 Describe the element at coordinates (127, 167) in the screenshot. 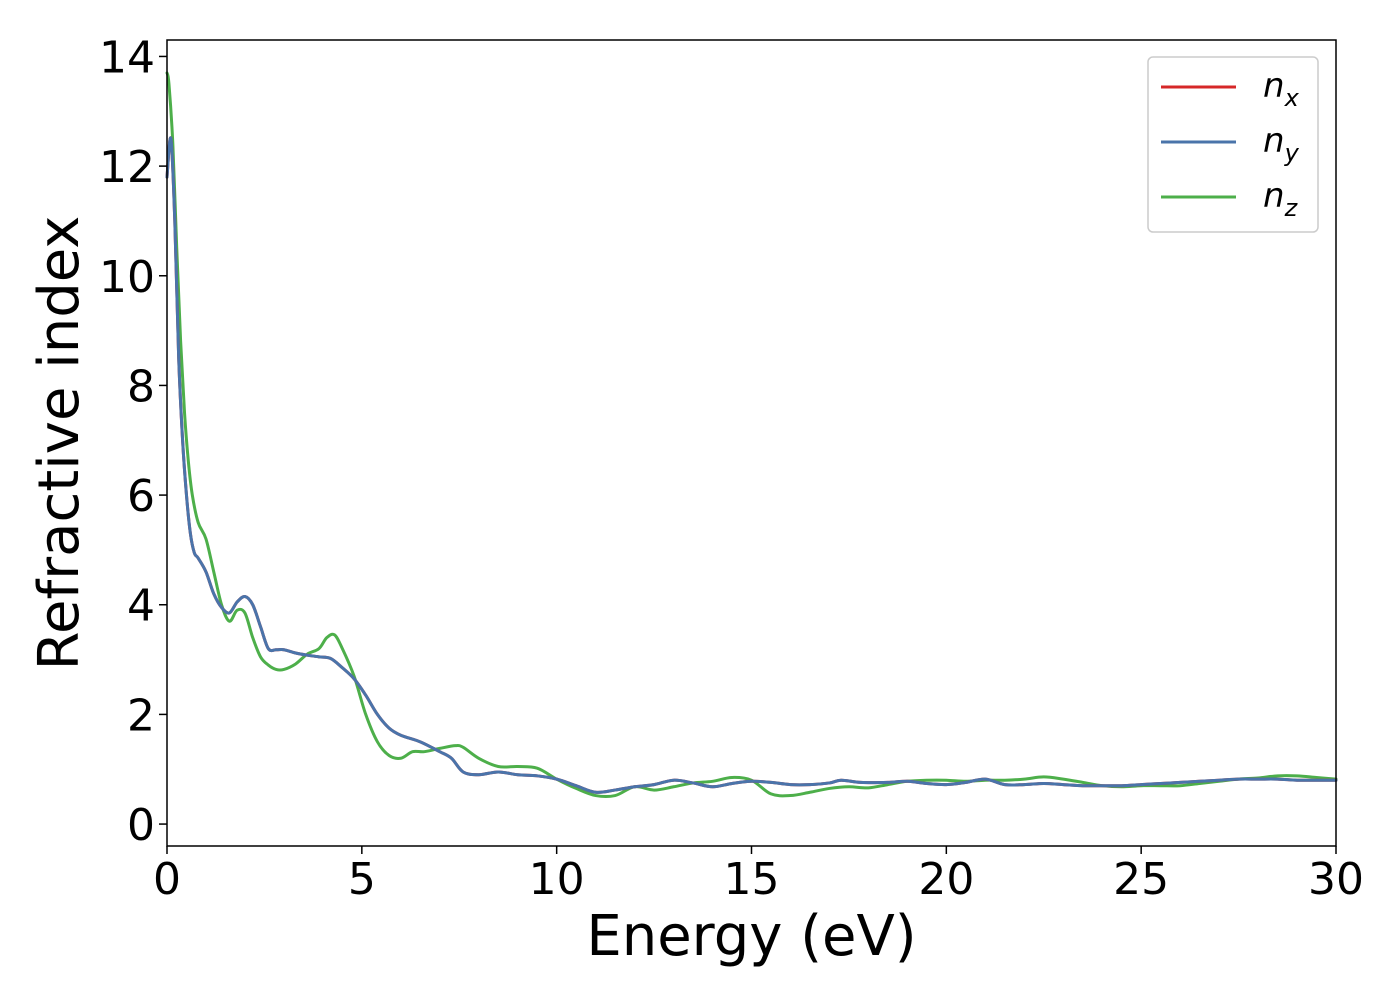

I see `y-tick-label: 12` at that location.